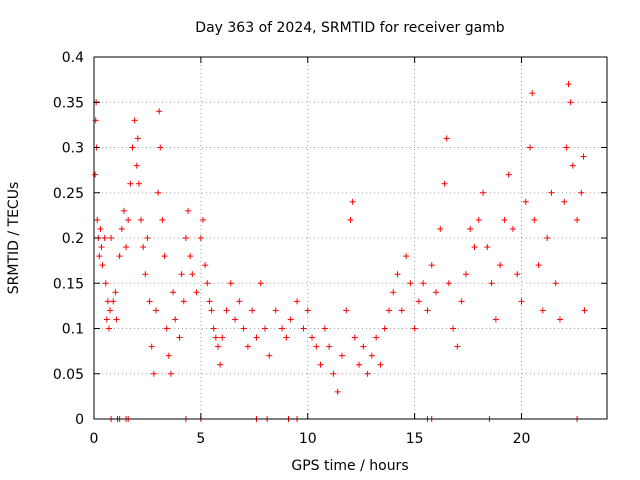 The image size is (640, 480). What do you see at coordinates (522, 439) in the screenshot?
I see `x-tick-label: 20` at bounding box center [522, 439].